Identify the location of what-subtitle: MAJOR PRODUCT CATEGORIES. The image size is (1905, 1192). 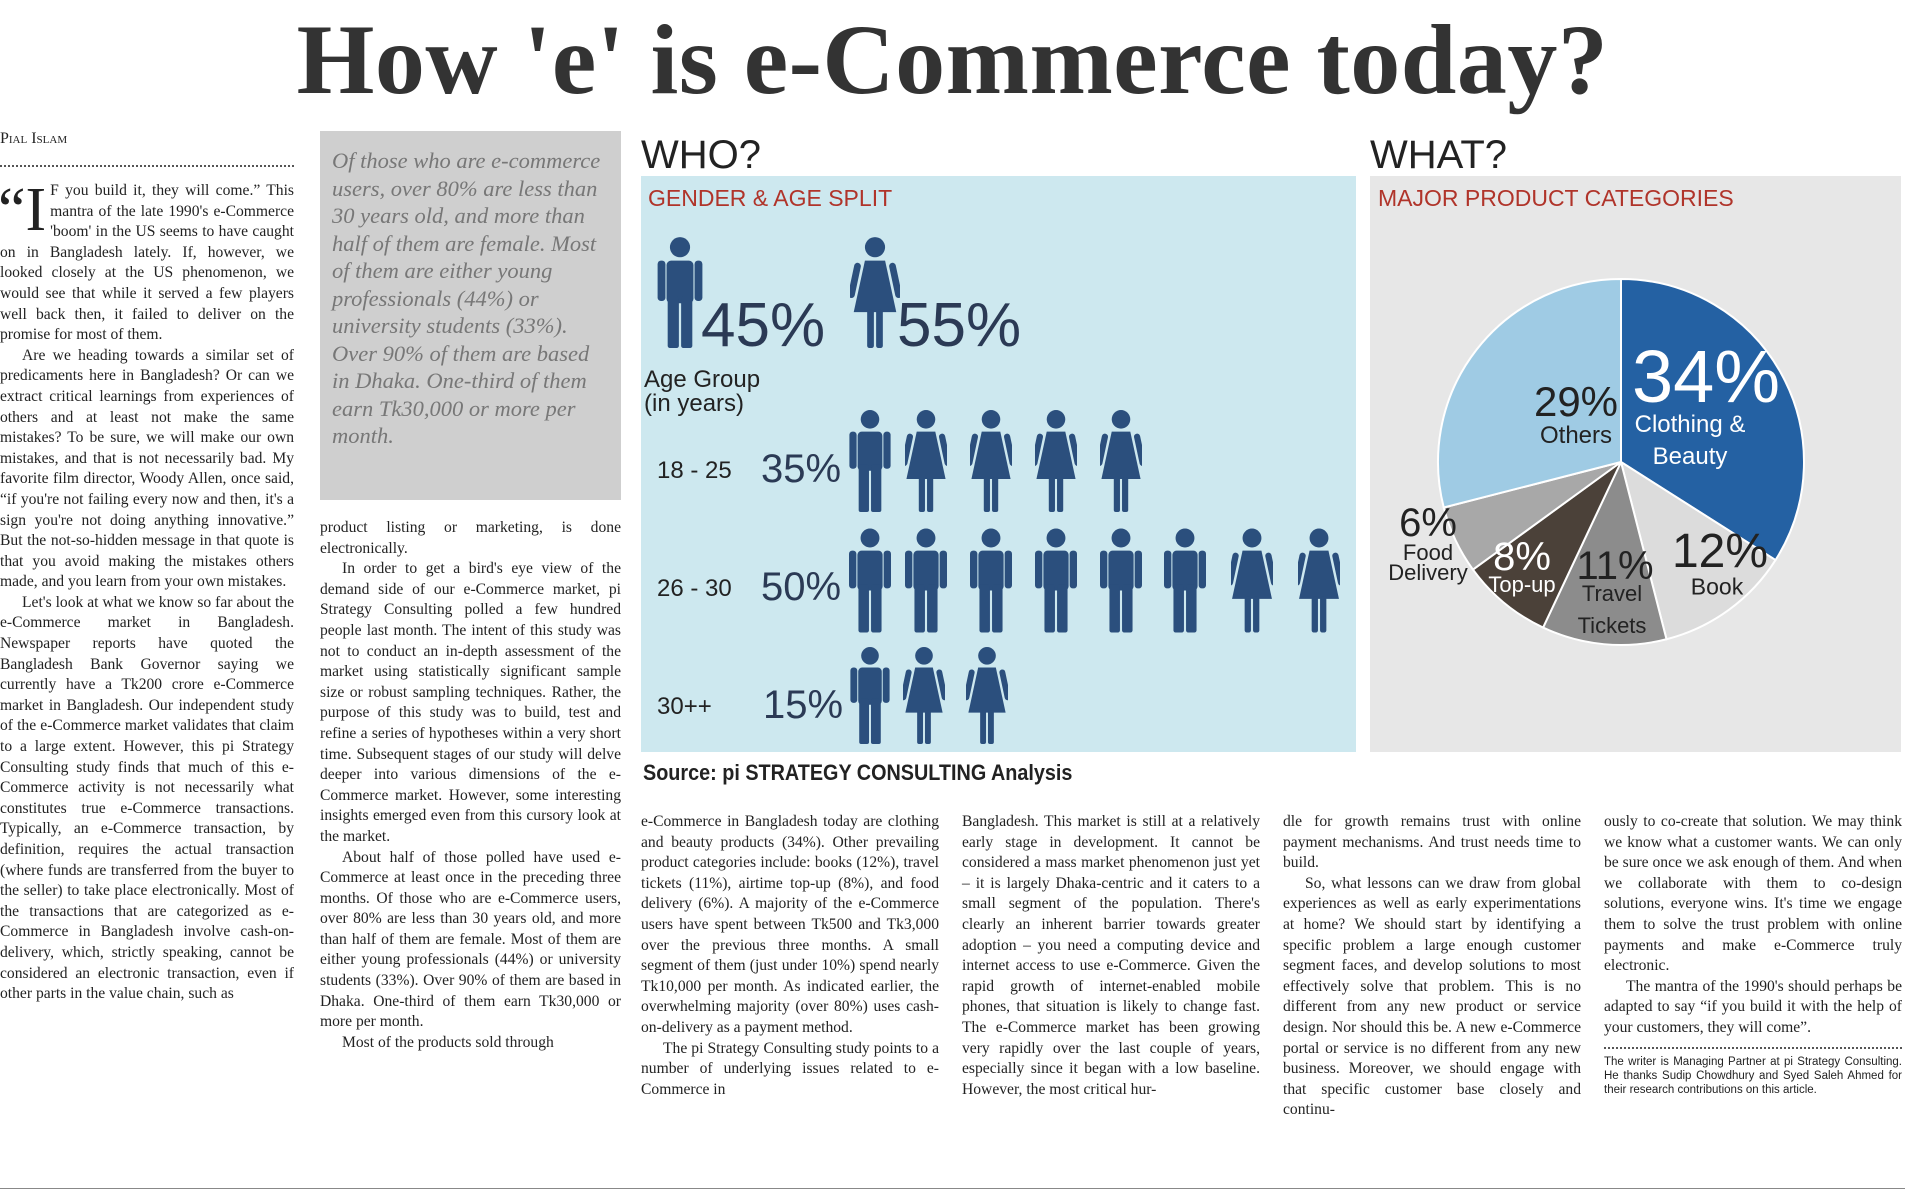
(1556, 198).